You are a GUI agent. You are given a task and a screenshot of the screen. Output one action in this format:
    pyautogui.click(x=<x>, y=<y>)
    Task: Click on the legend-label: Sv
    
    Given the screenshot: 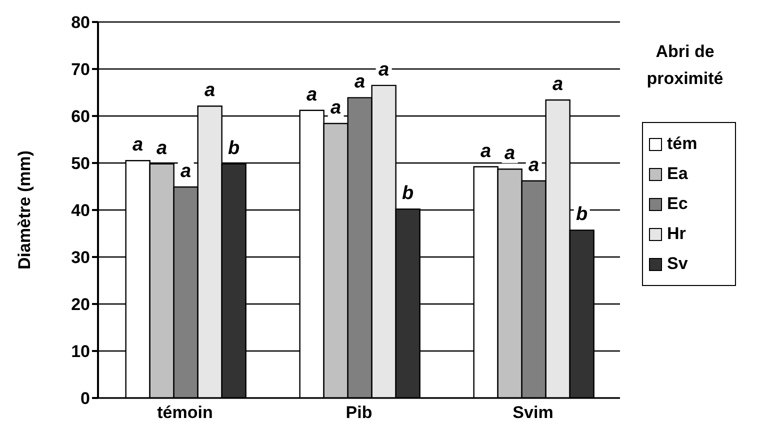 What is the action you would take?
    pyautogui.click(x=677, y=264)
    